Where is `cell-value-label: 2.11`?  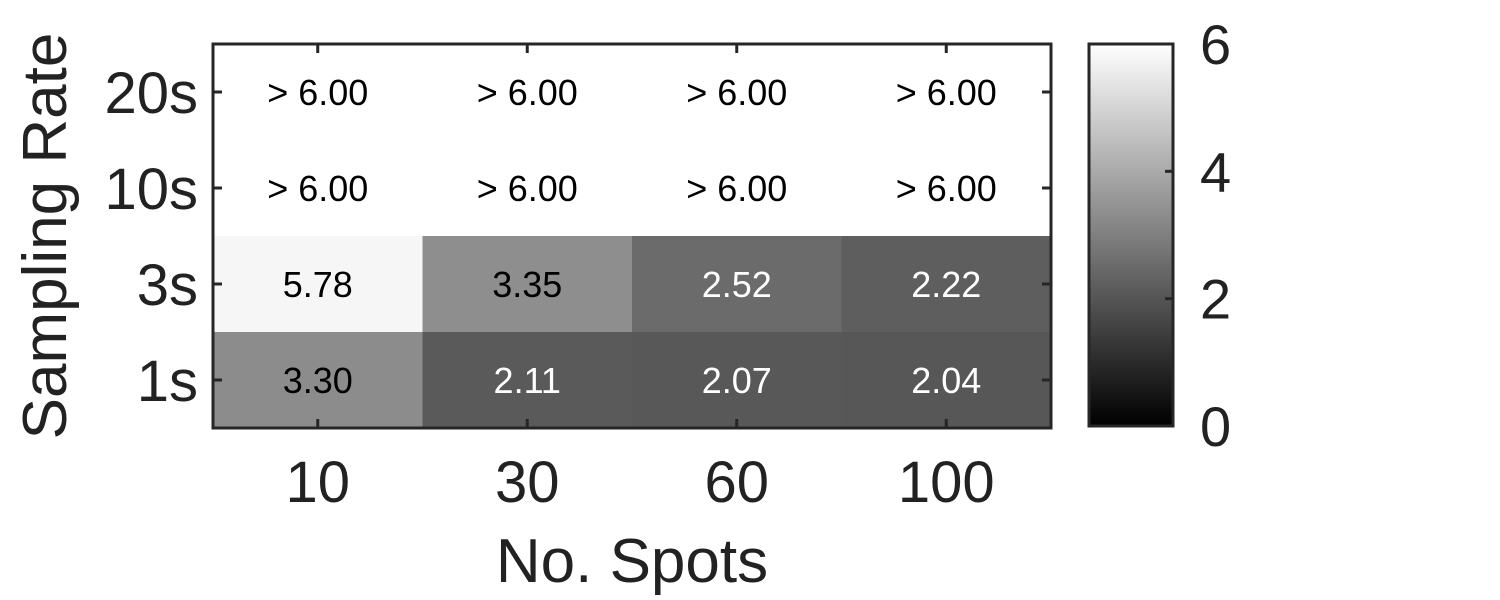 cell-value-label: 2.11 is located at coordinates (527, 380).